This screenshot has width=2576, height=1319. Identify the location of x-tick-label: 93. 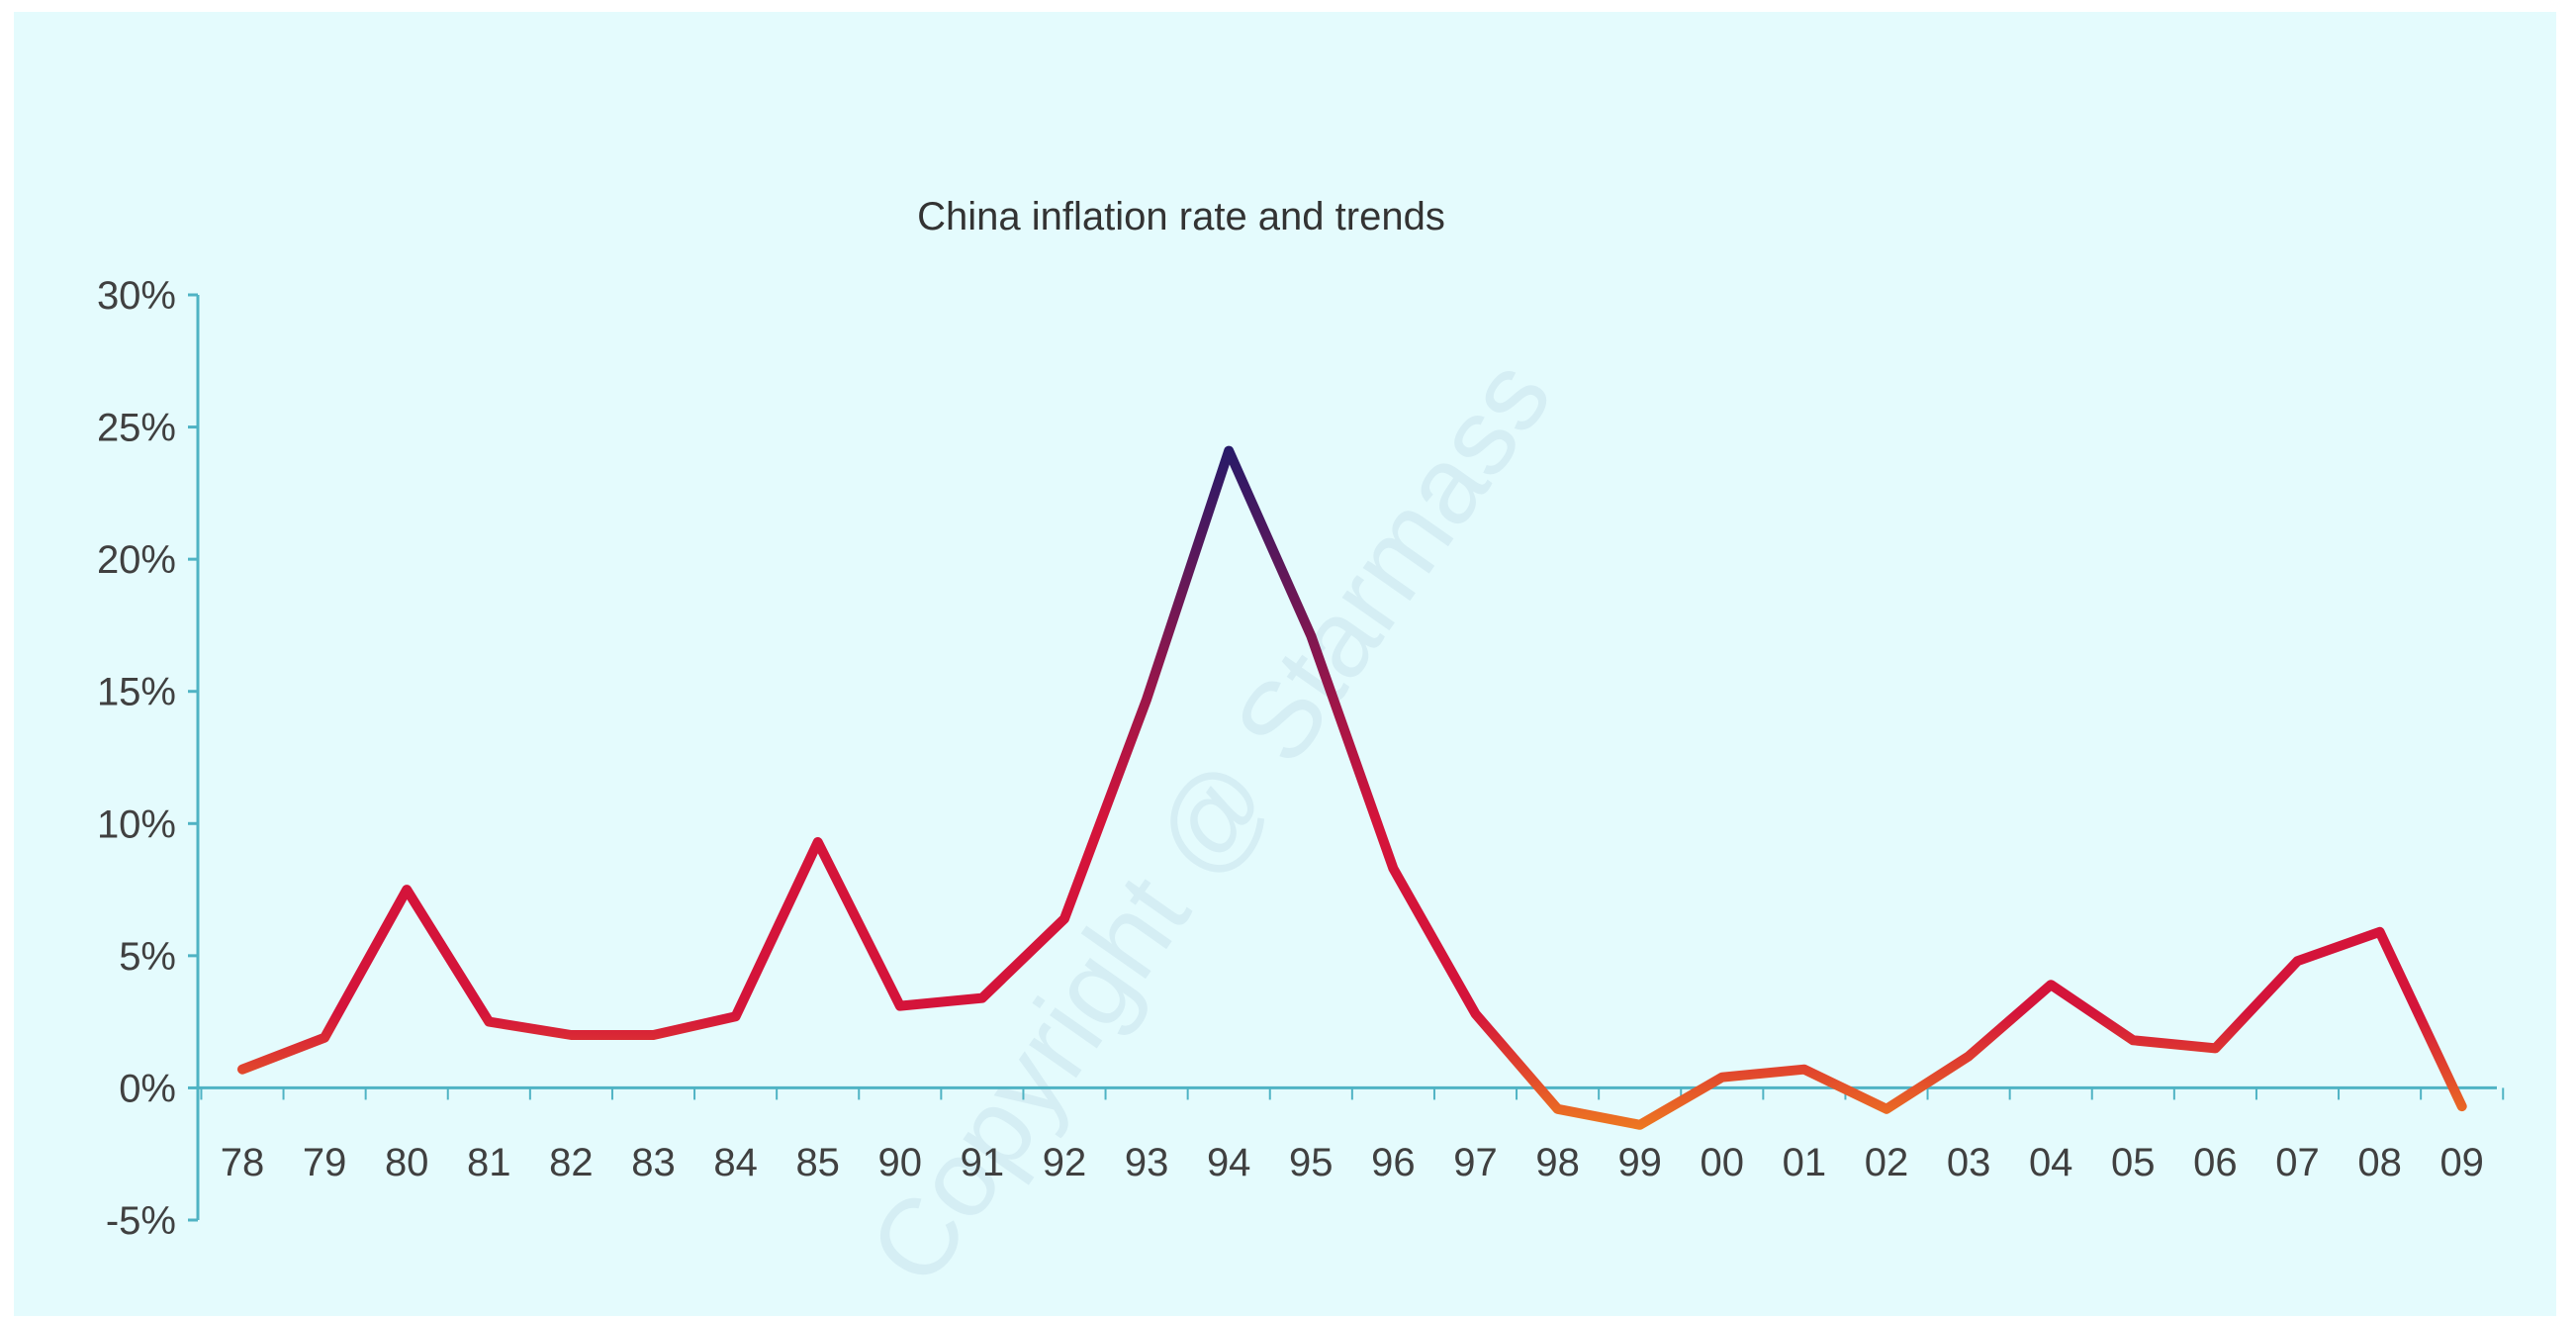
(1147, 1162).